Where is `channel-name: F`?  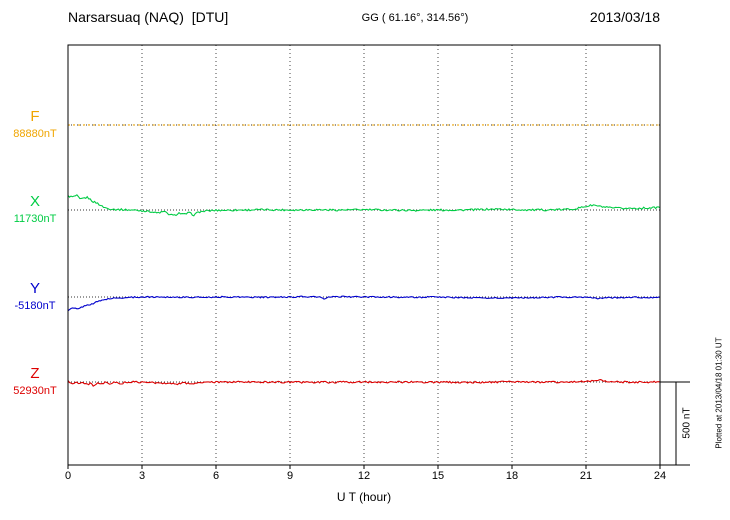 channel-name: F is located at coordinates (35, 116).